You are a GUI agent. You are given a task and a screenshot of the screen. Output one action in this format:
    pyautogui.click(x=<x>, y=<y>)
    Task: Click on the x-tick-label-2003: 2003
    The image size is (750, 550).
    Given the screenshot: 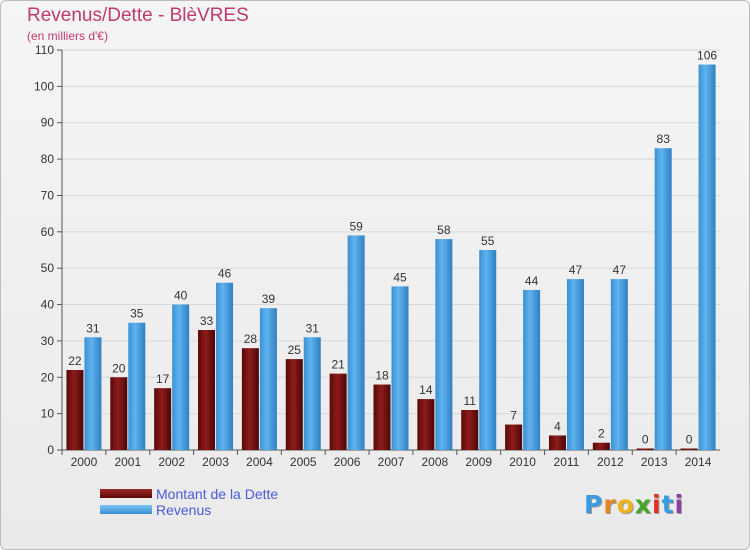 What is the action you would take?
    pyautogui.click(x=215, y=462)
    